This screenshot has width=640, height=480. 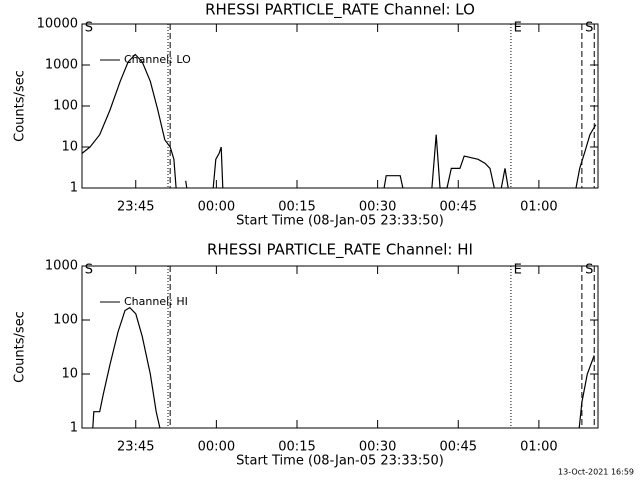 What do you see at coordinates (57, 24) in the screenshot?
I see `y-tick-label: 10000` at bounding box center [57, 24].